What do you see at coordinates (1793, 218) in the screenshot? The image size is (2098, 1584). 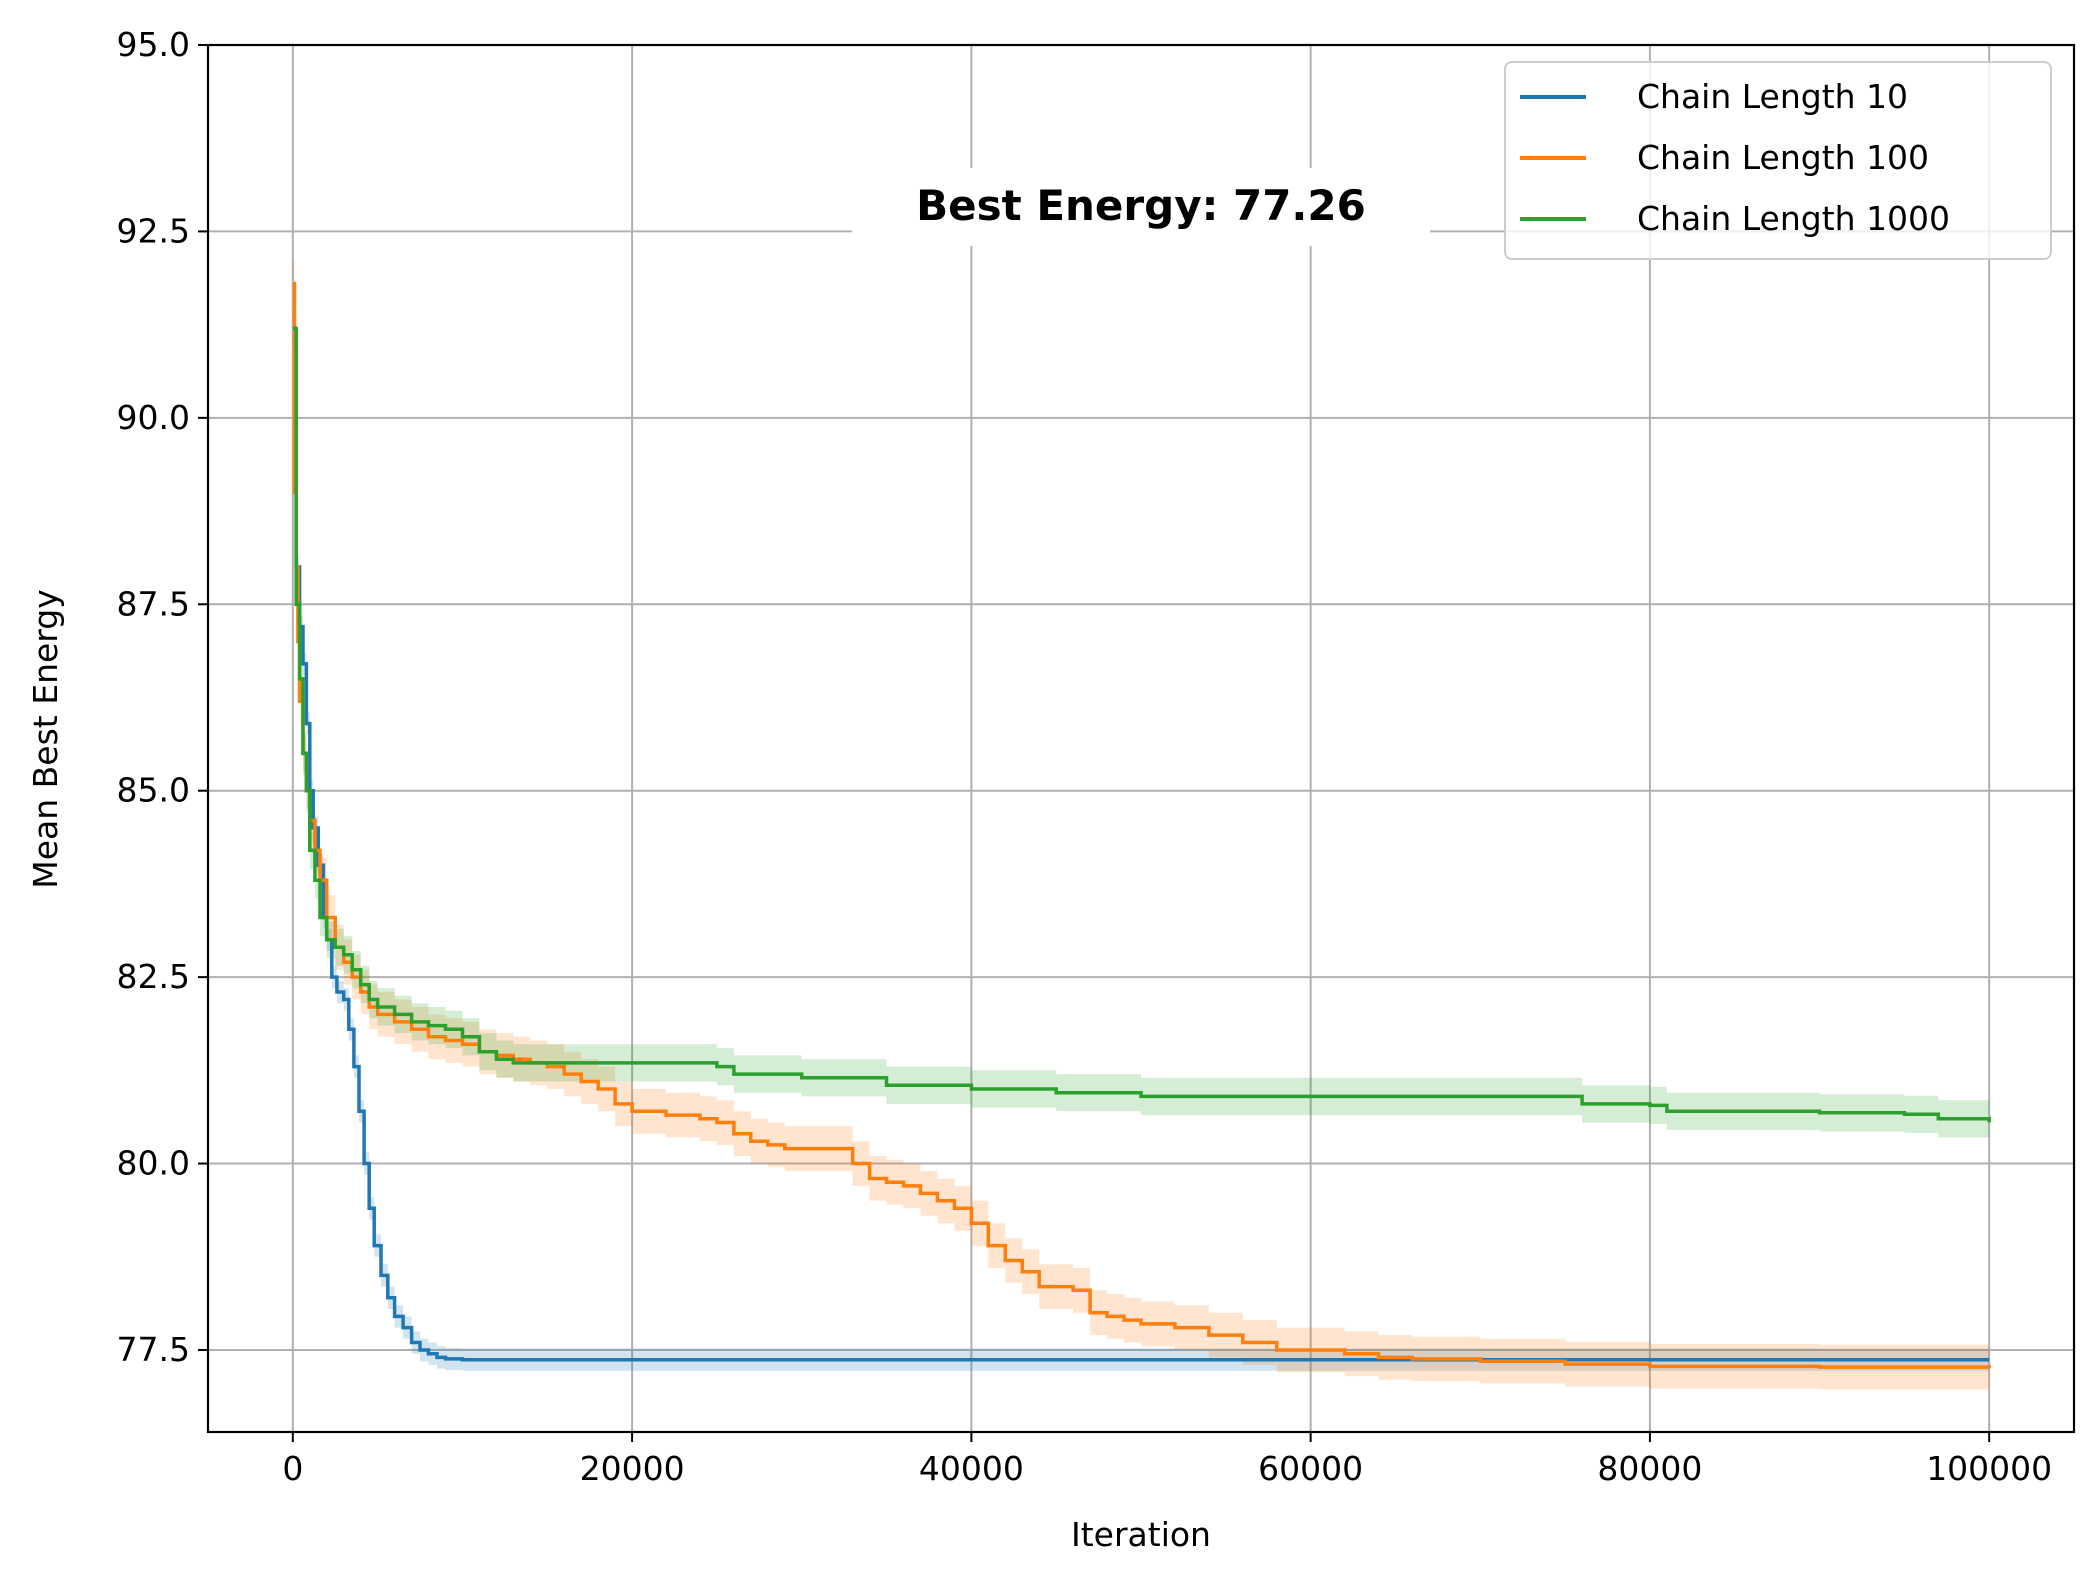 I see `legend-label-chain-length-1000: Chain Length 1000` at bounding box center [1793, 218].